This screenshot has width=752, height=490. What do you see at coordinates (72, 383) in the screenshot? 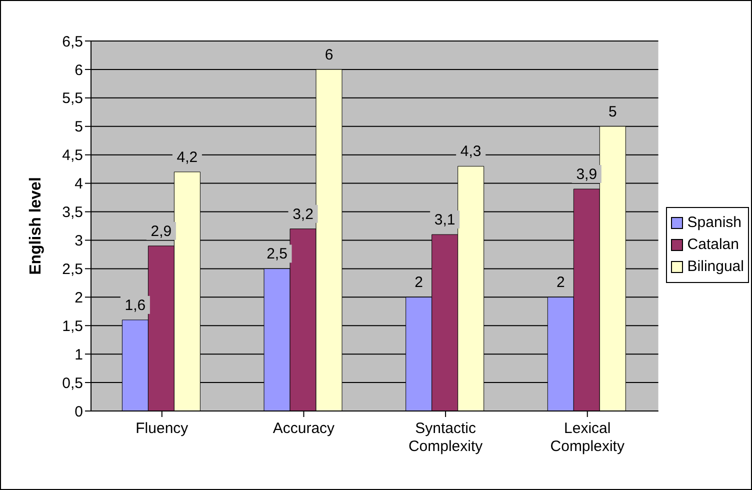
I see `y-tick-label: 0,5` at bounding box center [72, 383].